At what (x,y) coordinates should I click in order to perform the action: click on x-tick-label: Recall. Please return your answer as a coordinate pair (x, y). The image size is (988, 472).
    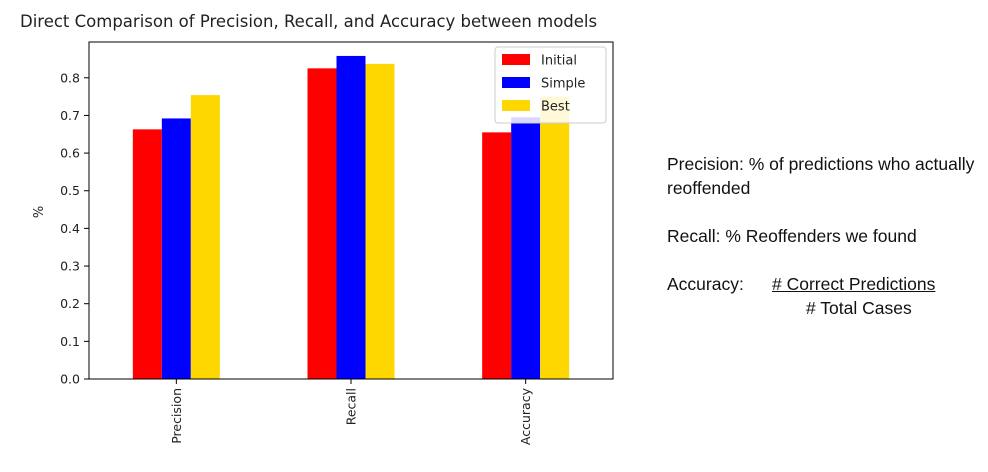
    Looking at the image, I should click on (351, 406).